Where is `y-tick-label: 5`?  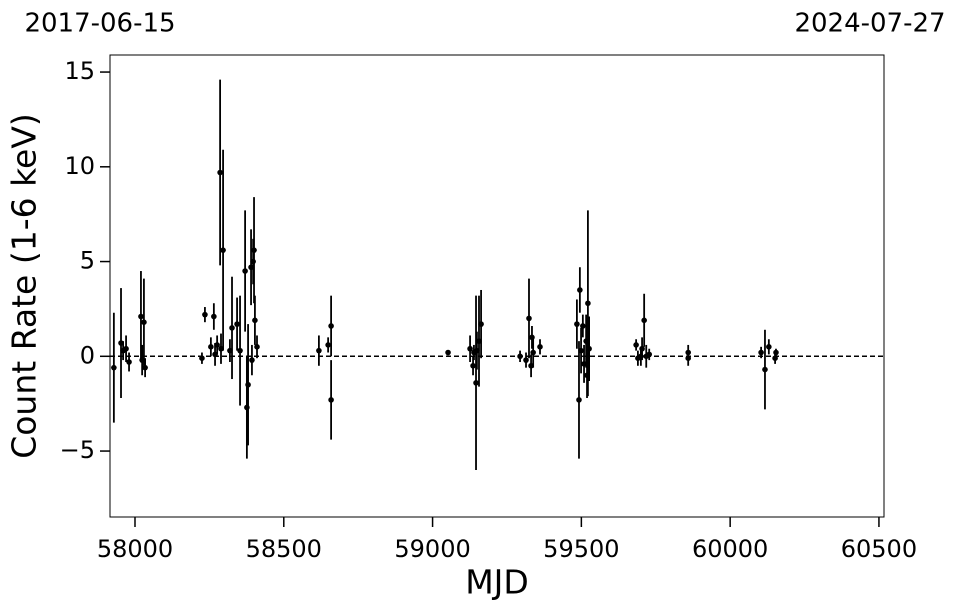 y-tick-label: 5 is located at coordinates (87, 261).